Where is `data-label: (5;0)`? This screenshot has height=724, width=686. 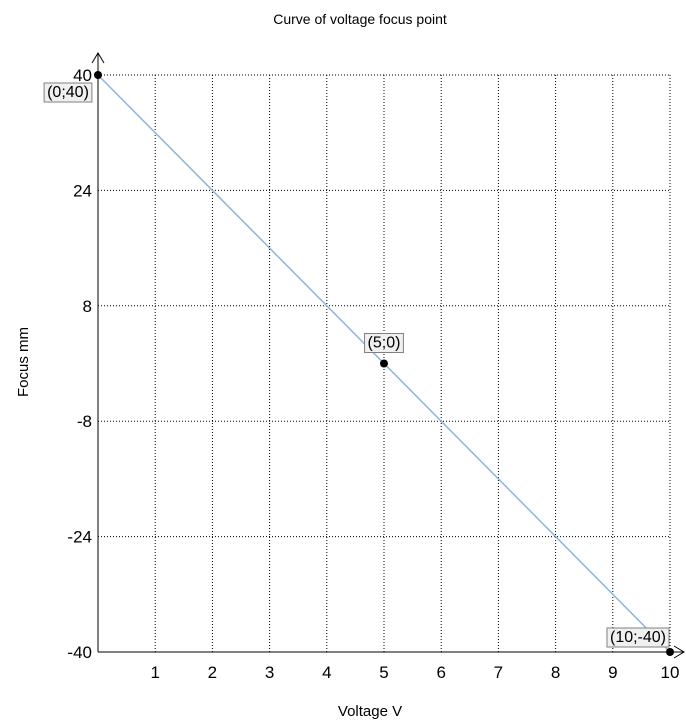 data-label: (5;0) is located at coordinates (384, 343).